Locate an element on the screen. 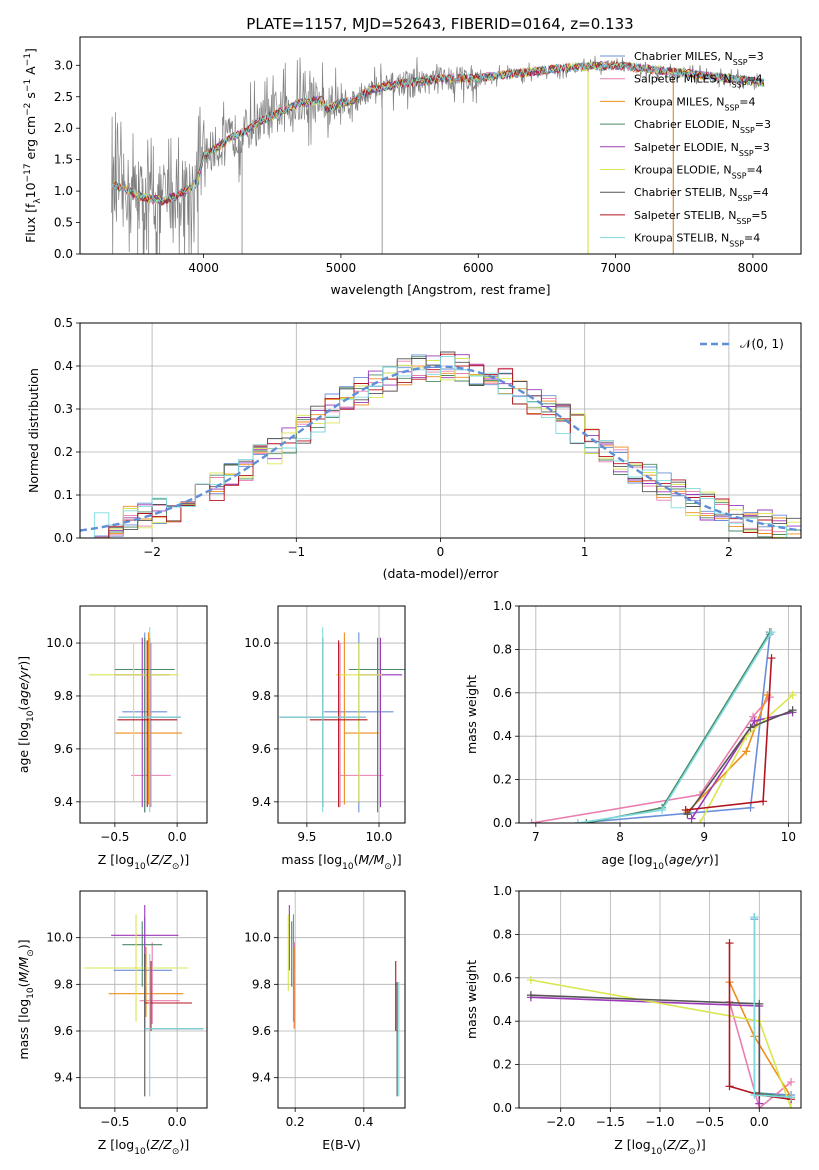 Image resolution: width=819 pixels, height=1170 pixels. x-tick-label: 0 is located at coordinates (441, 552).